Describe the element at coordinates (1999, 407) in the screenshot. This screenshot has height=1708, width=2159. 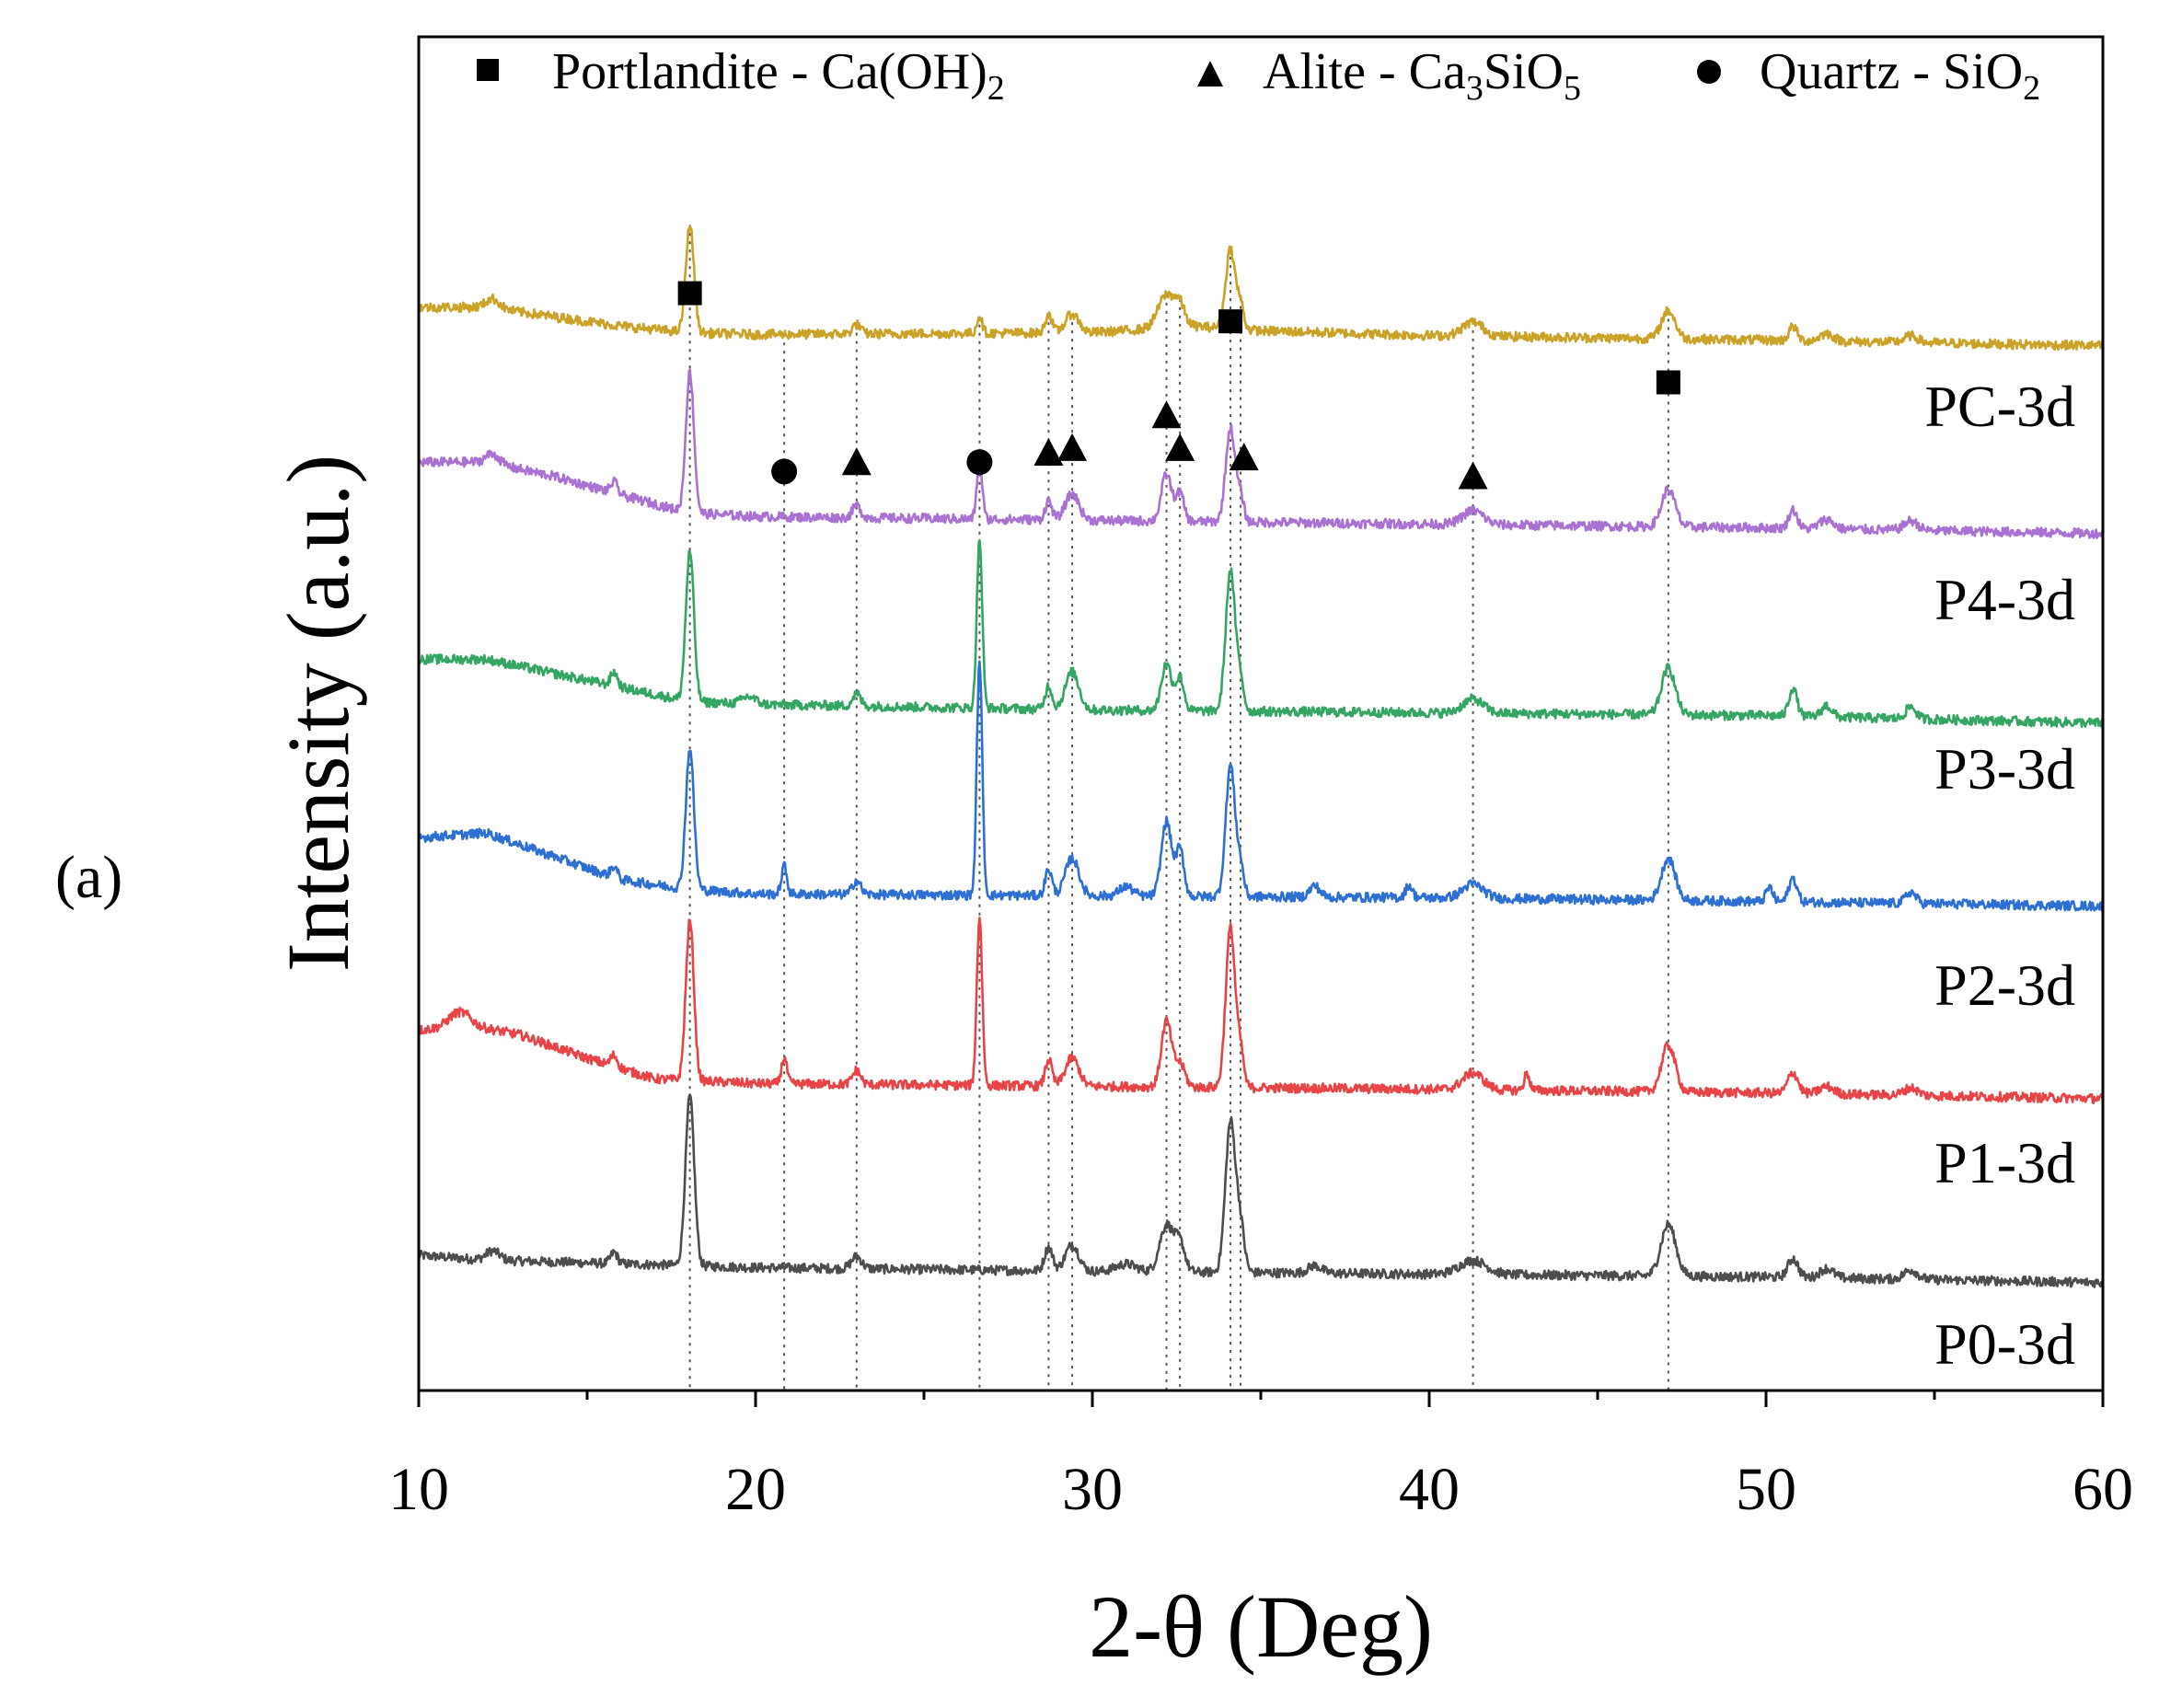
I see `series-label-pc: PC-3d` at that location.